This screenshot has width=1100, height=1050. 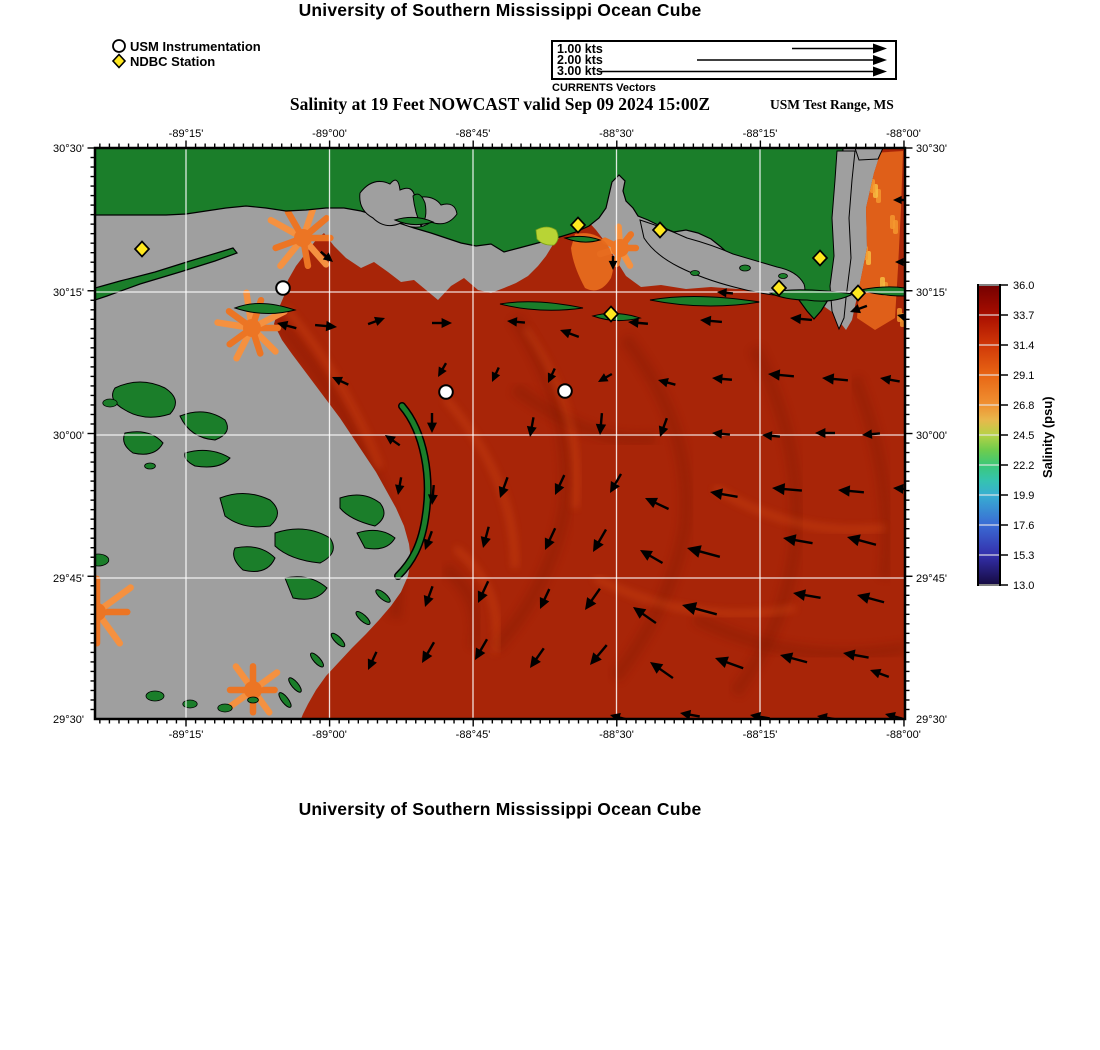 What do you see at coordinates (931, 579) in the screenshot?
I see `y-axis-tick-label-right: 29°45'` at bounding box center [931, 579].